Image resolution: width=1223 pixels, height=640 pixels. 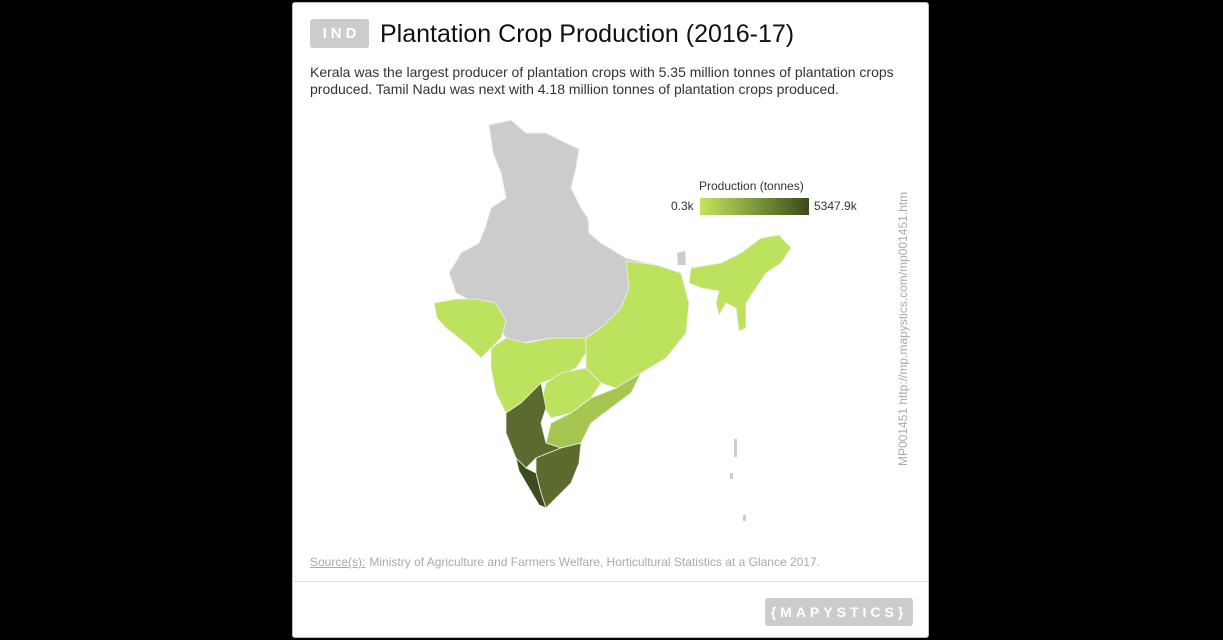 I want to click on legend-max-label: 5347.9k, so click(x=835, y=206).